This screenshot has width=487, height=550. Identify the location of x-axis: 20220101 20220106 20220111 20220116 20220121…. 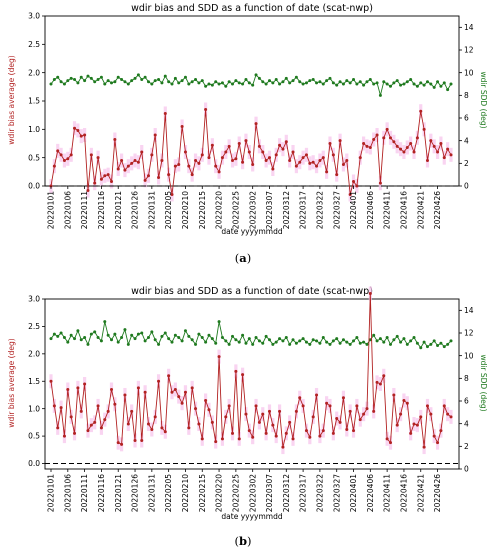
(244, 207).